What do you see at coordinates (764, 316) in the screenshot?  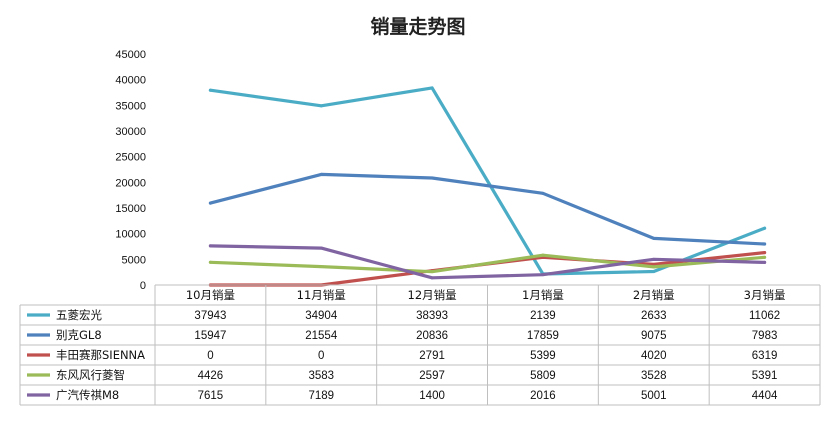 I see `data-label: 11062` at bounding box center [764, 316].